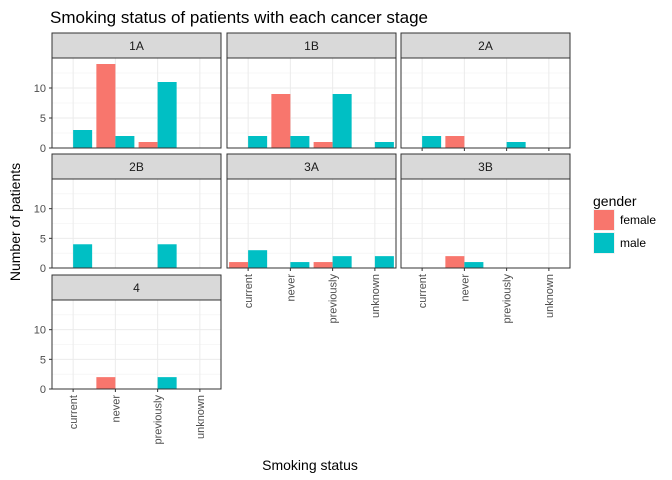 The image size is (672, 480). I want to click on facet-strip-label: 1A, so click(136, 46).